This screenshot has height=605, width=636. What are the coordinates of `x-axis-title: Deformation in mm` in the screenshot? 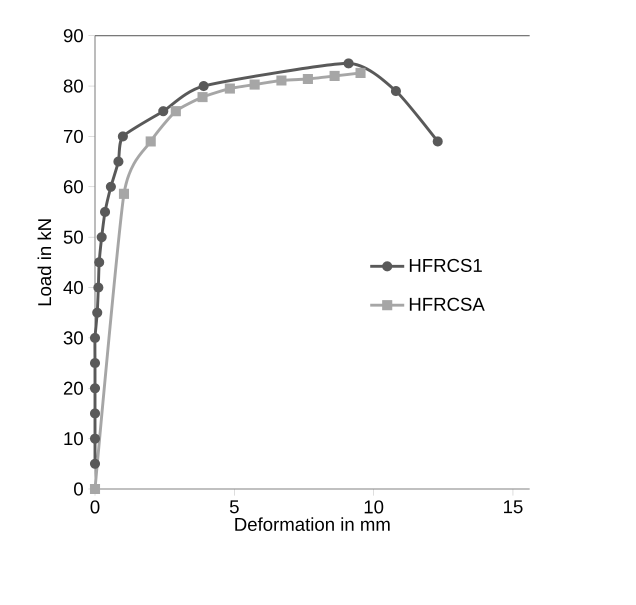 It's located at (312, 524).